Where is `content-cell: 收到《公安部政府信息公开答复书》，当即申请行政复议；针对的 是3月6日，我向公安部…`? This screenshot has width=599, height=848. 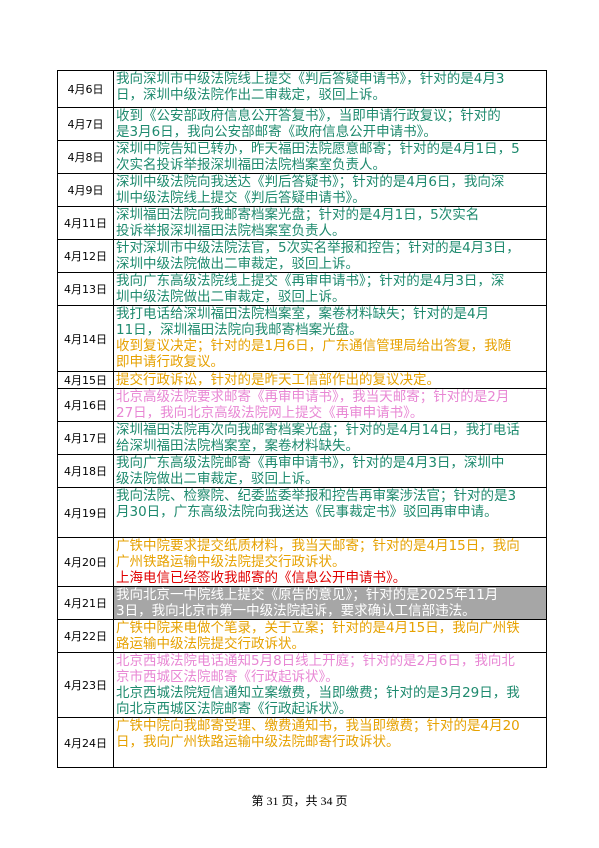
content-cell: 收到《公安部政府信息公开答复书》，当即申请行政复议；针对的 是3月6日，我向公安部… is located at coordinates (330, 124).